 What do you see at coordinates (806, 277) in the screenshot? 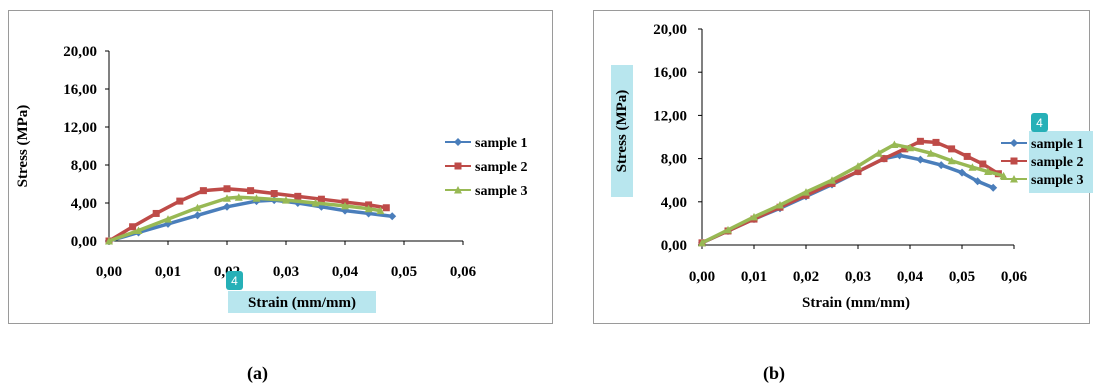
I see `x-tick-label: 0,02` at bounding box center [806, 277].